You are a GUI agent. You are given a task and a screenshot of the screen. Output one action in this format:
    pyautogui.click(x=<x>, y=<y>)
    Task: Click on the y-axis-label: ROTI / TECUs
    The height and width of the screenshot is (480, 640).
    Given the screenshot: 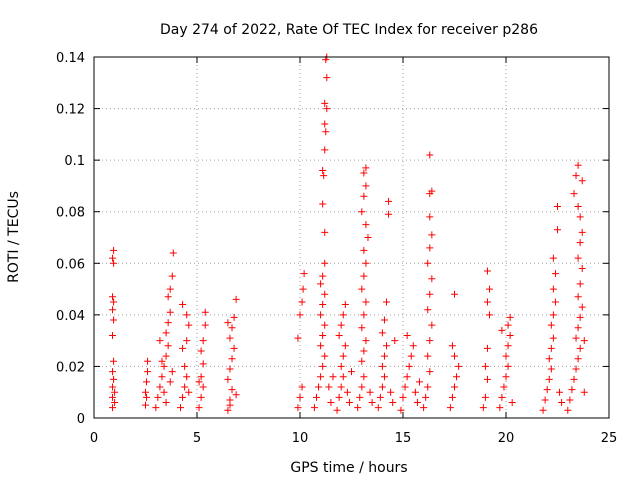 What is the action you would take?
    pyautogui.click(x=14, y=237)
    